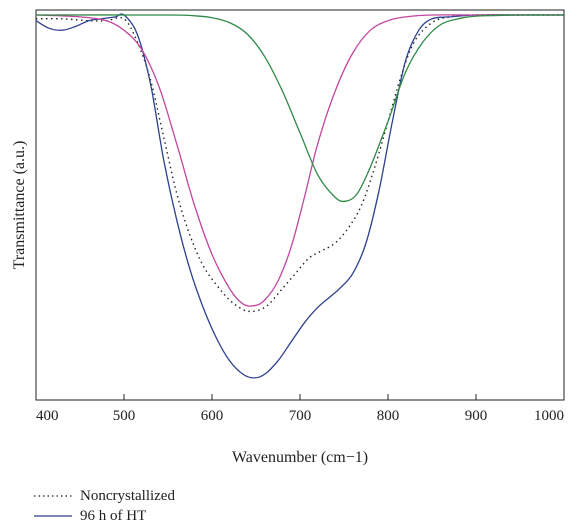  I want to click on x-tick-label: 800, so click(388, 416).